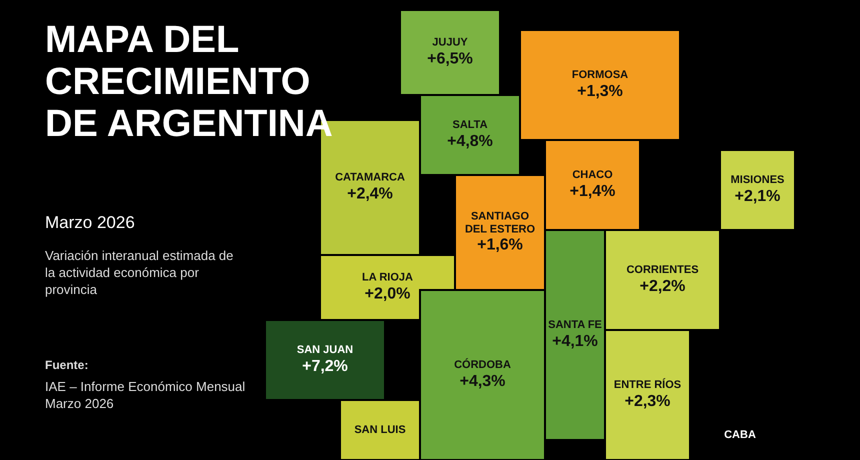 The image size is (860, 460). Describe the element at coordinates (500, 245) in the screenshot. I see `data-label: +1,6%` at that location.